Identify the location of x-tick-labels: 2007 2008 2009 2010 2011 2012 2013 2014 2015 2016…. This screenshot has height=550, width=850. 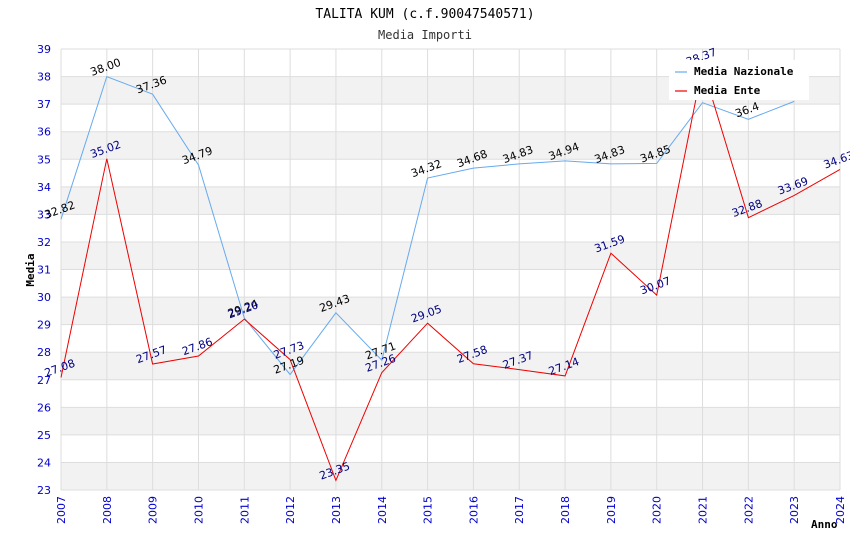
(451, 510).